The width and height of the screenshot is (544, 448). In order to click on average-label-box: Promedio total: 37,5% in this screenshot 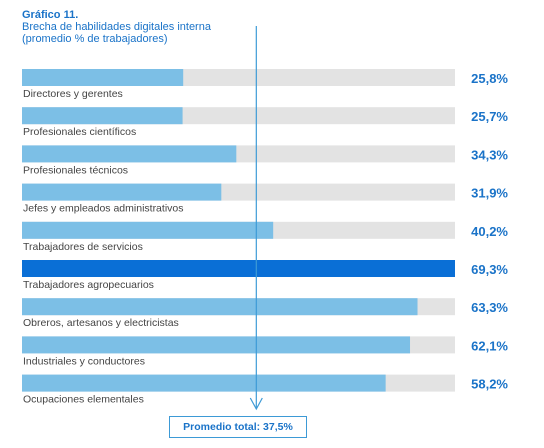, I will do `click(238, 427)`.